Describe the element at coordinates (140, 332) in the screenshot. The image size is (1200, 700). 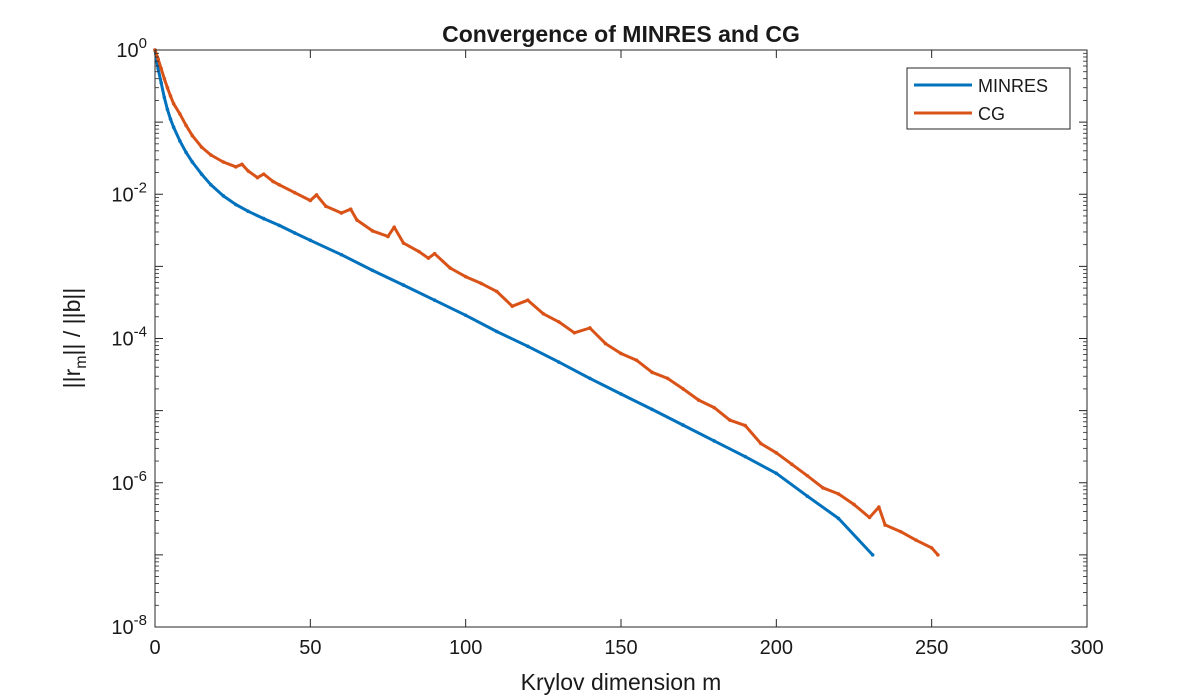
I see `y-tick-exponent: -4` at that location.